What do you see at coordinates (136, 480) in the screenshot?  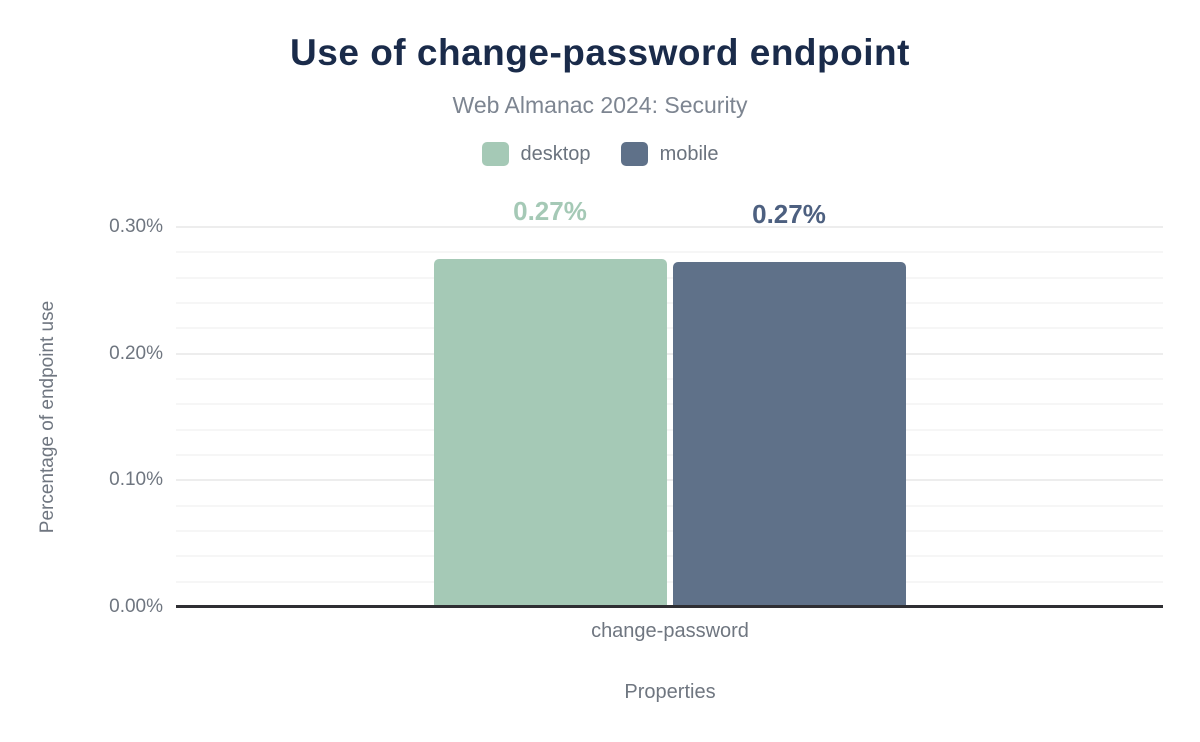 I see `y-tick-label: 0.10%` at bounding box center [136, 480].